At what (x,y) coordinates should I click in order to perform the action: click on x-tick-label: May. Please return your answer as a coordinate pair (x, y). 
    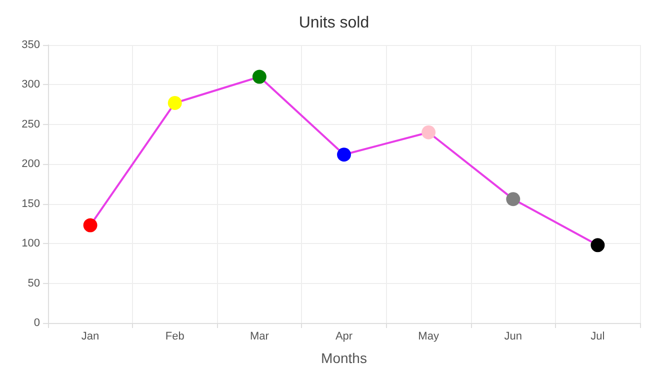
    Looking at the image, I should click on (429, 336).